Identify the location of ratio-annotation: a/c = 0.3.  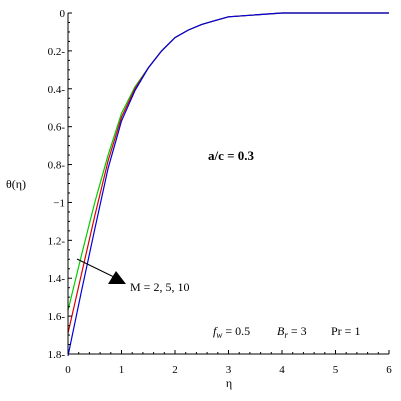
(231, 155).